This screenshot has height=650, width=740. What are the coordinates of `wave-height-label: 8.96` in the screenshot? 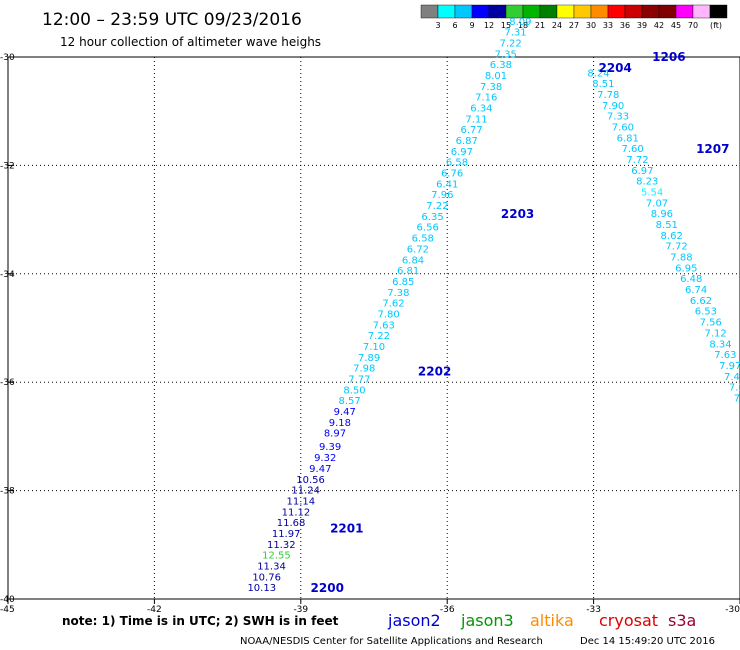 It's located at (662, 214).